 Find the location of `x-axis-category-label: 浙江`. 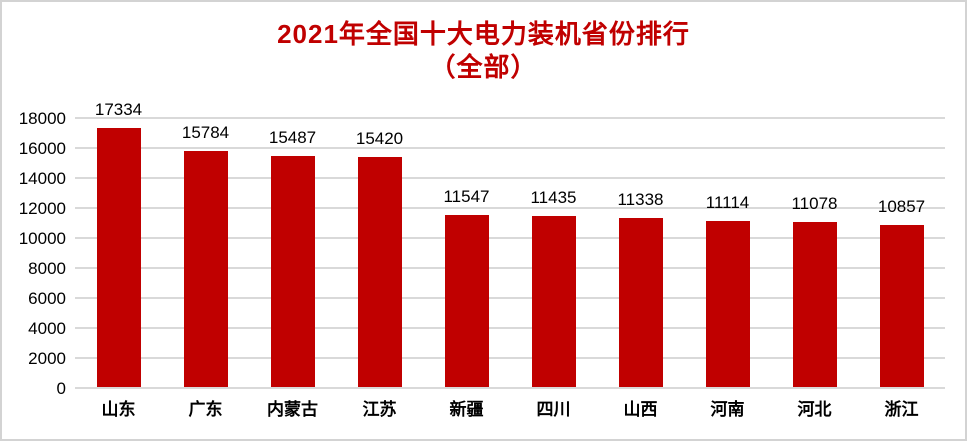

x-axis-category-label: 浙江 is located at coordinates (901, 409).